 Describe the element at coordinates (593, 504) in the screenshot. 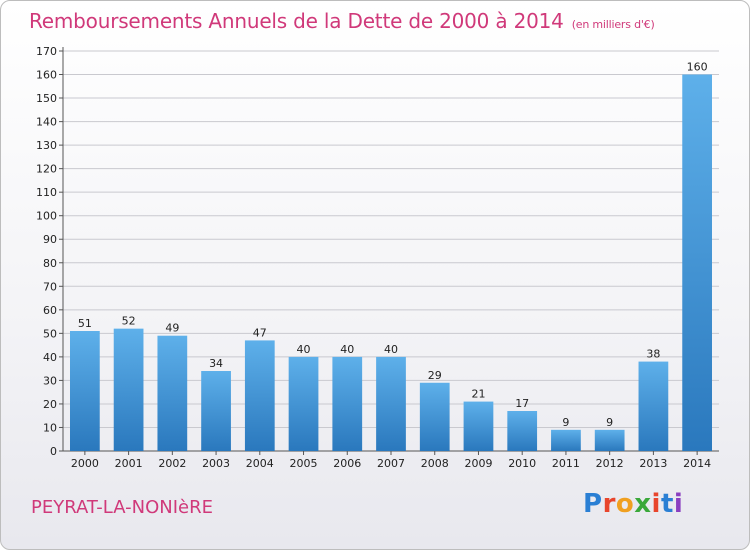

I see `logo-letter: P` at that location.